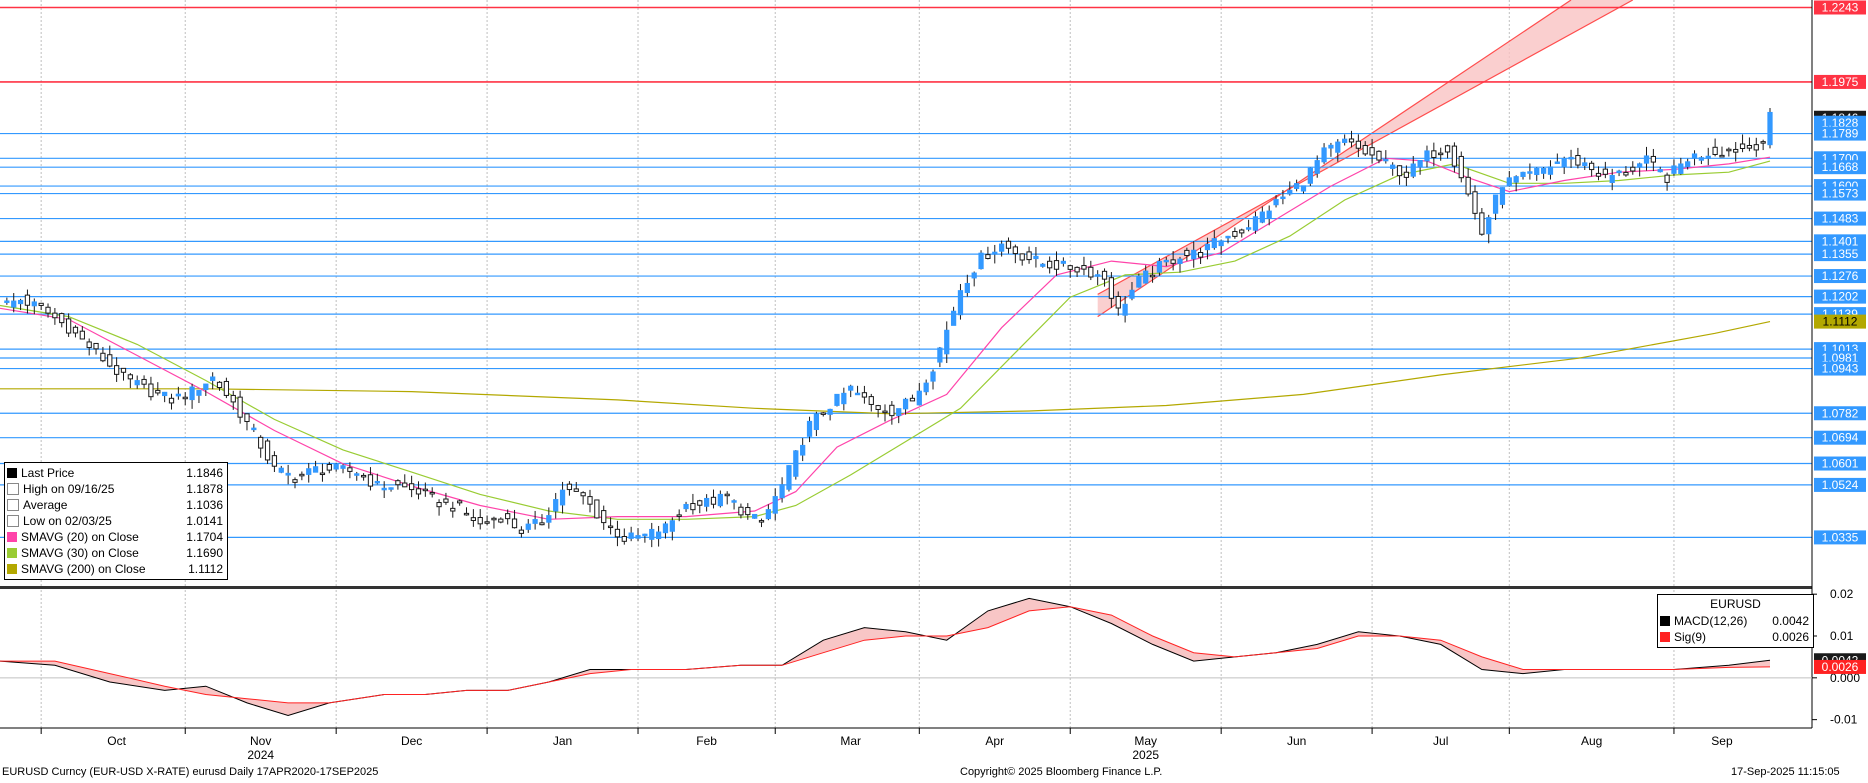 The height and width of the screenshot is (783, 1868). What do you see at coordinates (1840, 167) in the screenshot?
I see `price-label: 1.1668` at bounding box center [1840, 167].